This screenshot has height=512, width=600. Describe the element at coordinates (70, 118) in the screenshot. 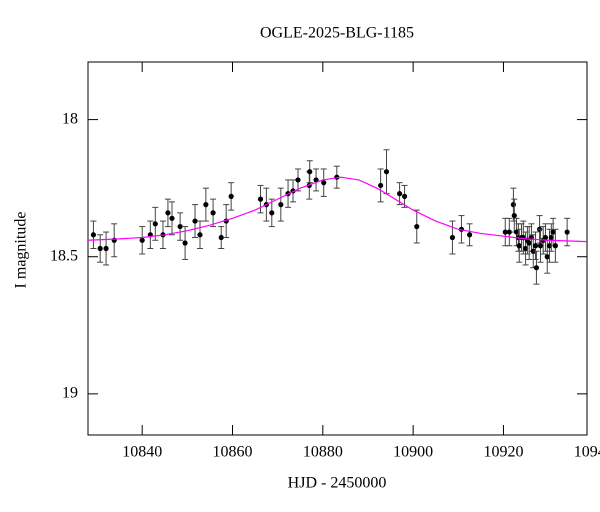

I see `y-tick-label: 18` at that location.